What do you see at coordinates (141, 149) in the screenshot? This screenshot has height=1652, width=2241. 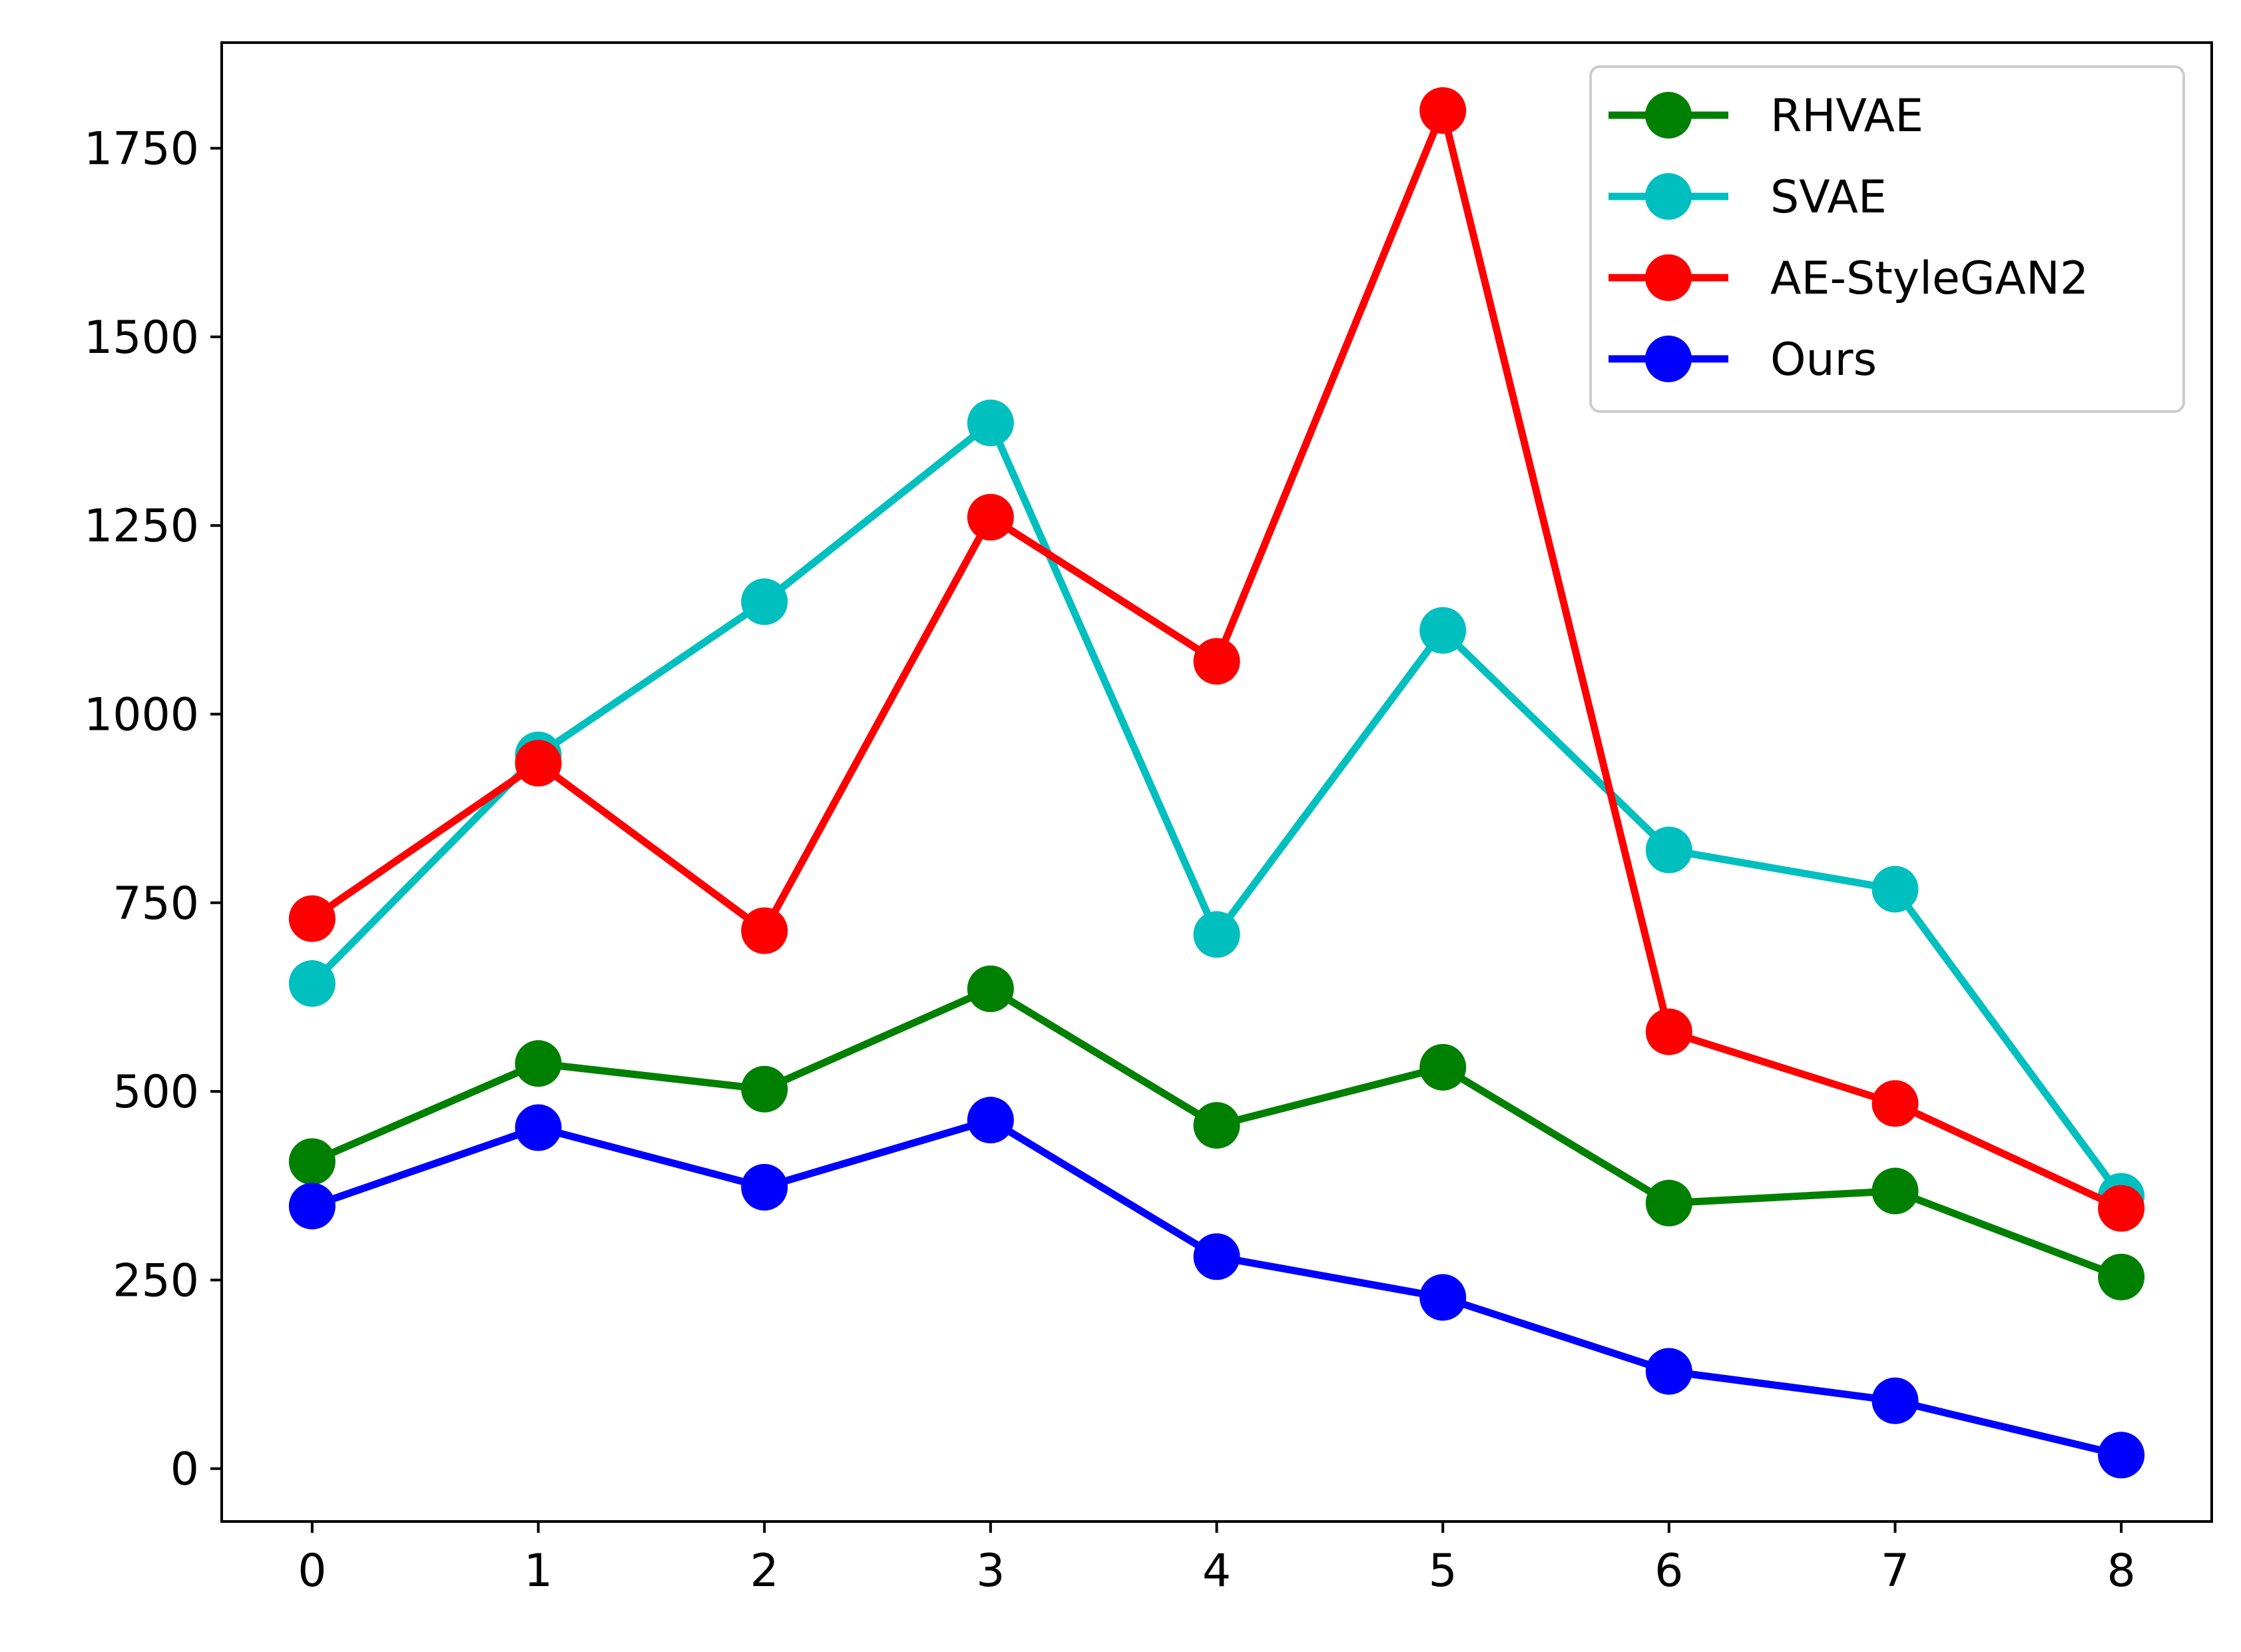 I see `y-tick-label: 1750` at bounding box center [141, 149].